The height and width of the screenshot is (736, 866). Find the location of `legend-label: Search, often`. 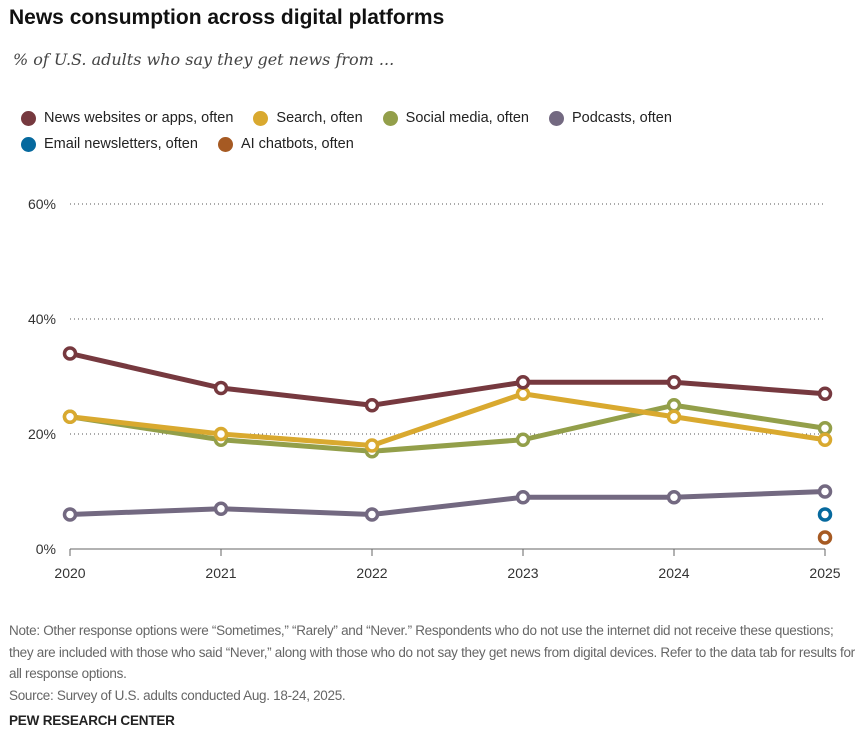

legend-label: Search, often is located at coordinates (319, 118).